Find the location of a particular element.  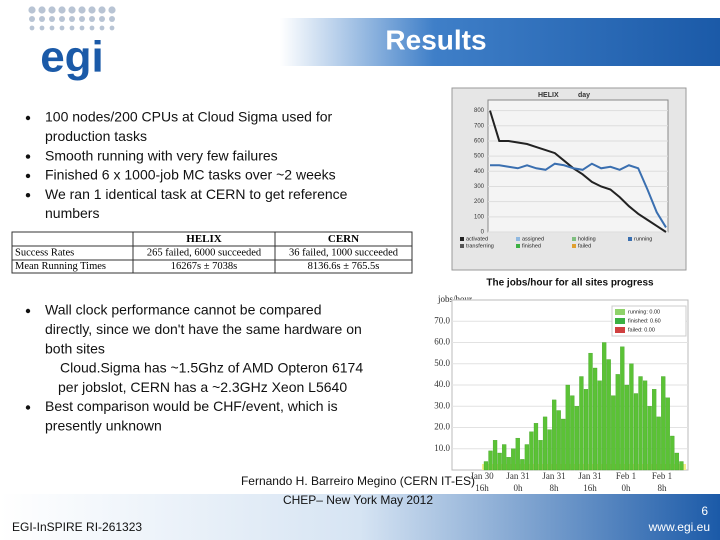

table-cell: 16267s ± 7038s is located at coordinates (204, 266).